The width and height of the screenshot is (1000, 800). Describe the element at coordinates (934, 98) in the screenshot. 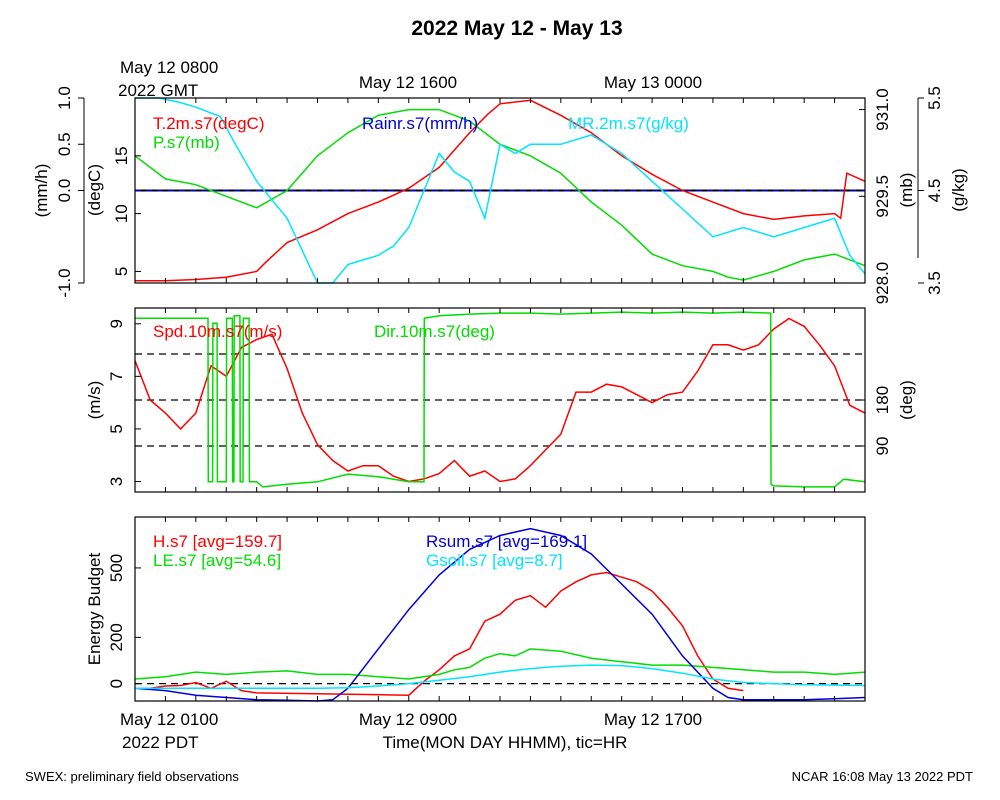

I see `mr-tick-label: 5.5` at that location.